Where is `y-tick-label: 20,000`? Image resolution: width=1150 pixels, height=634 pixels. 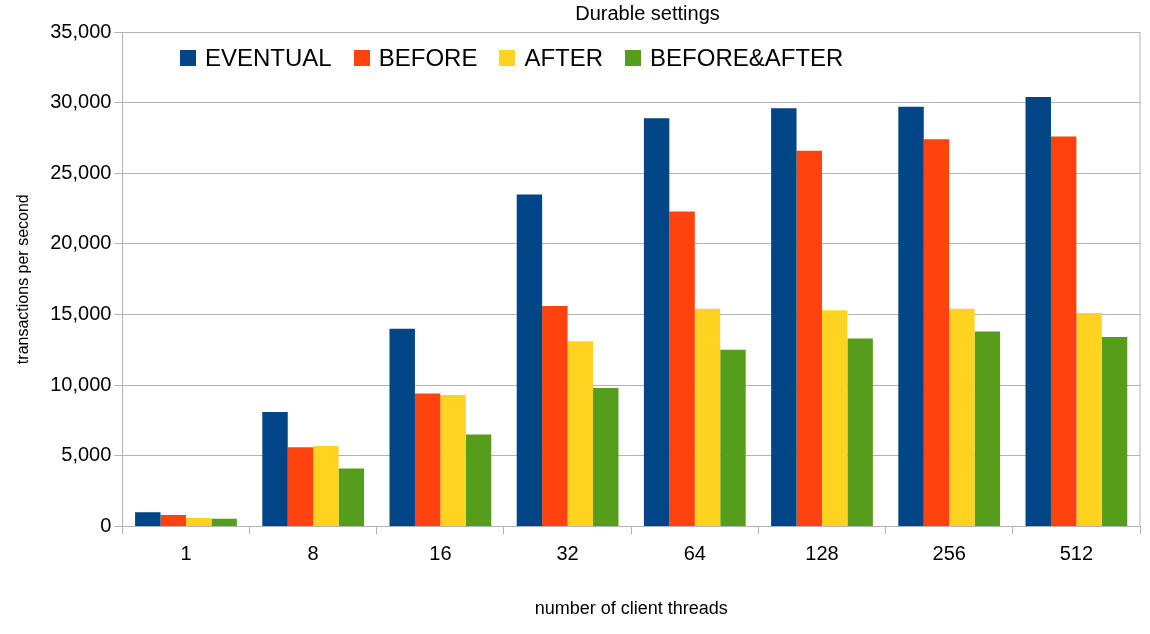 y-tick-label: 20,000 is located at coordinates (81, 242).